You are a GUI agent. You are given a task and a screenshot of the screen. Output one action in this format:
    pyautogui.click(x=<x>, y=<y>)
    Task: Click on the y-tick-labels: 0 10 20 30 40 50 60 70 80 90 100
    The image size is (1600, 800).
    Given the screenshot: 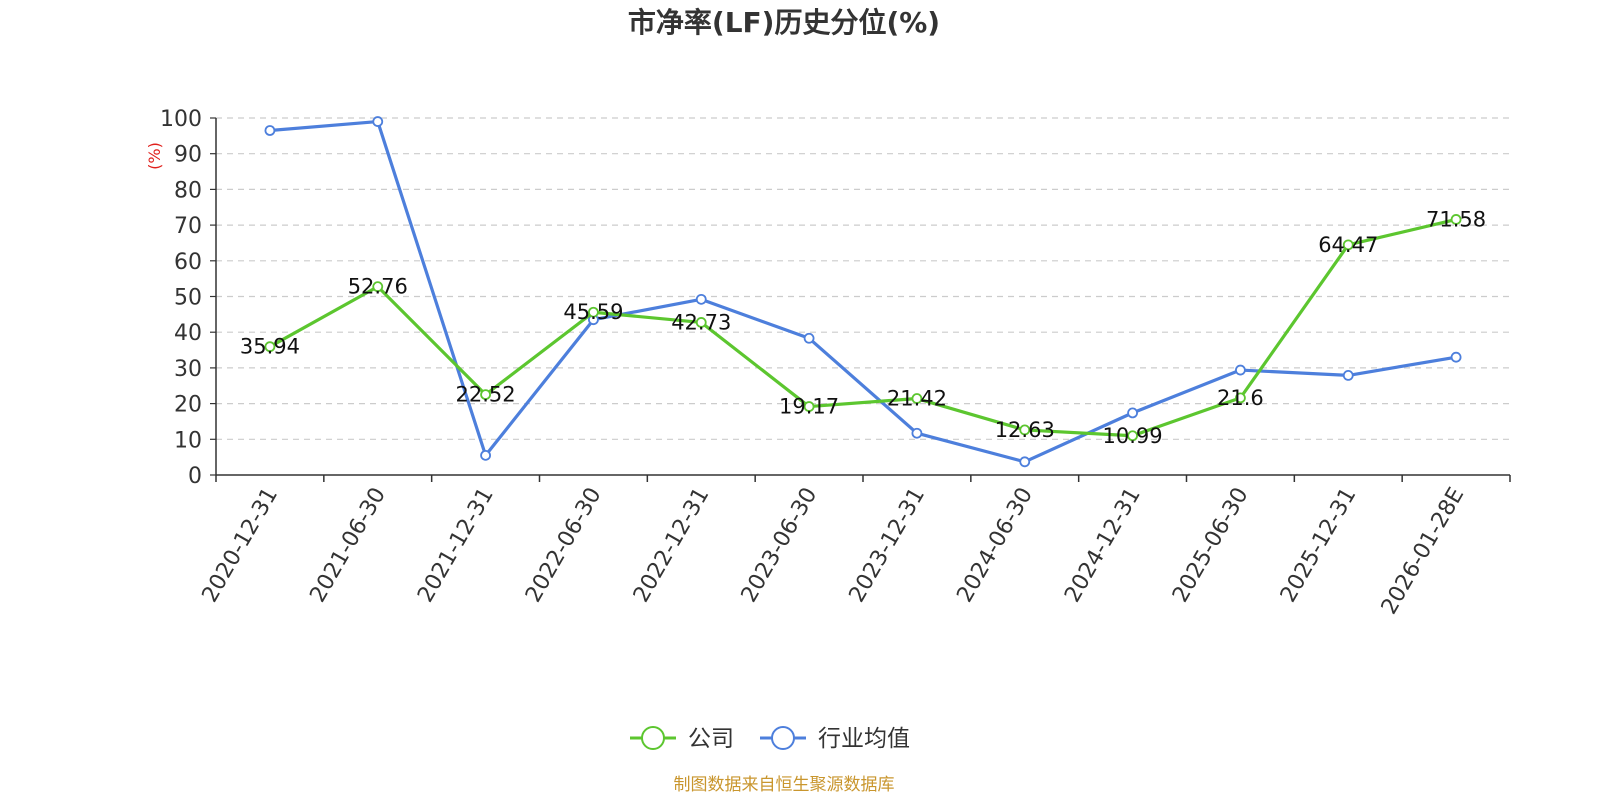 What is the action you would take?
    pyautogui.click(x=181, y=298)
    